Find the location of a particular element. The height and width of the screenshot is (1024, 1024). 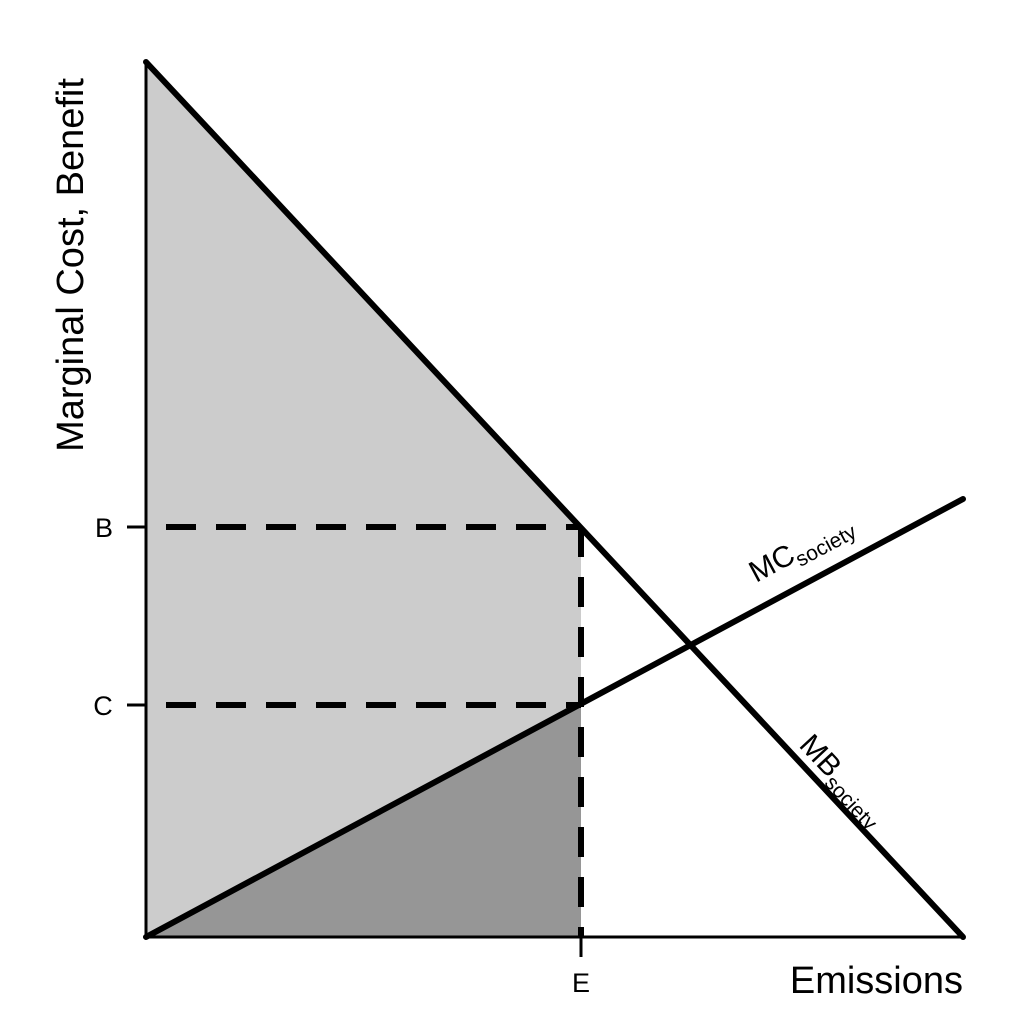

x-axis-title: Emissions is located at coordinates (876, 981).